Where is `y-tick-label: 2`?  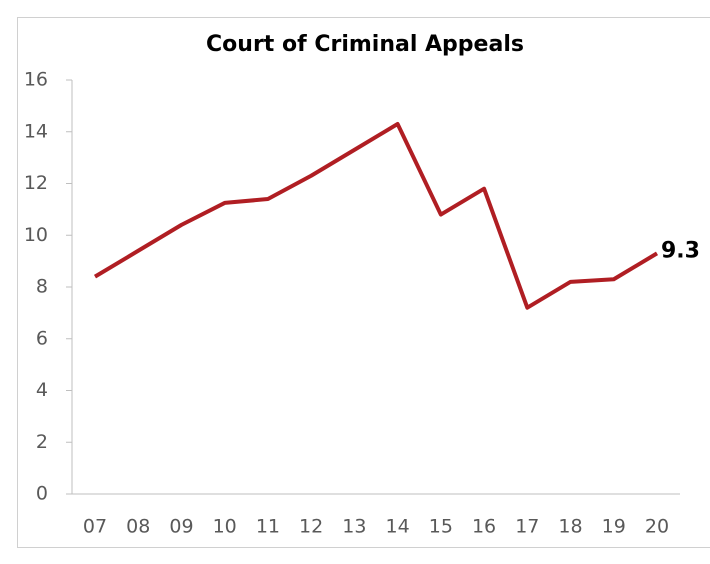 y-tick-label: 2 is located at coordinates (42, 442).